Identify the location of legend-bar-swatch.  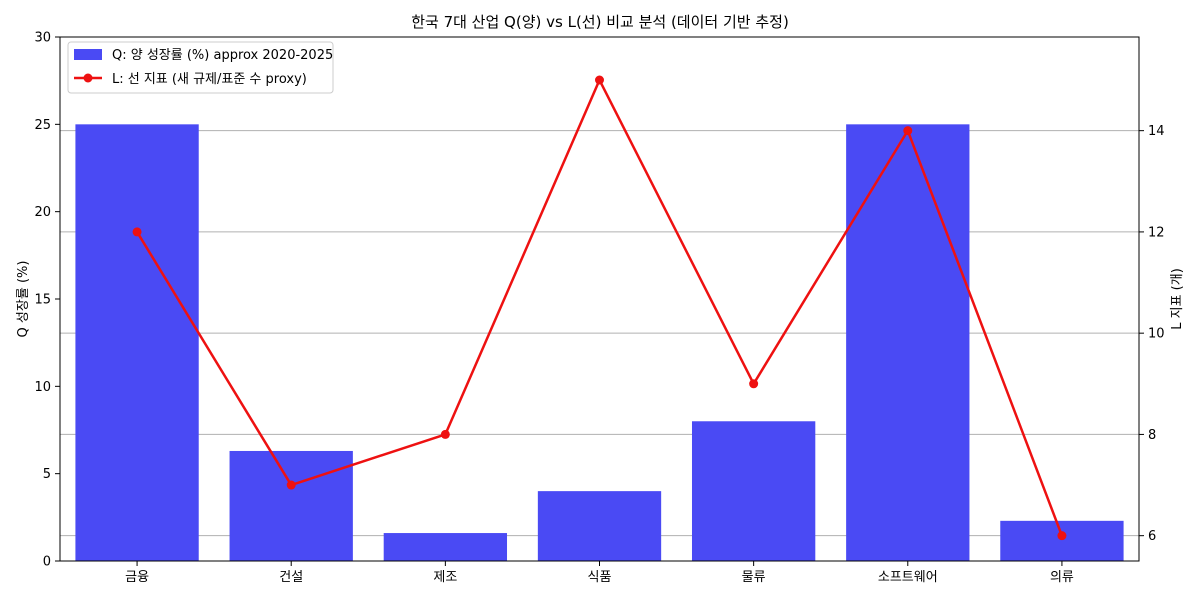
(88, 54).